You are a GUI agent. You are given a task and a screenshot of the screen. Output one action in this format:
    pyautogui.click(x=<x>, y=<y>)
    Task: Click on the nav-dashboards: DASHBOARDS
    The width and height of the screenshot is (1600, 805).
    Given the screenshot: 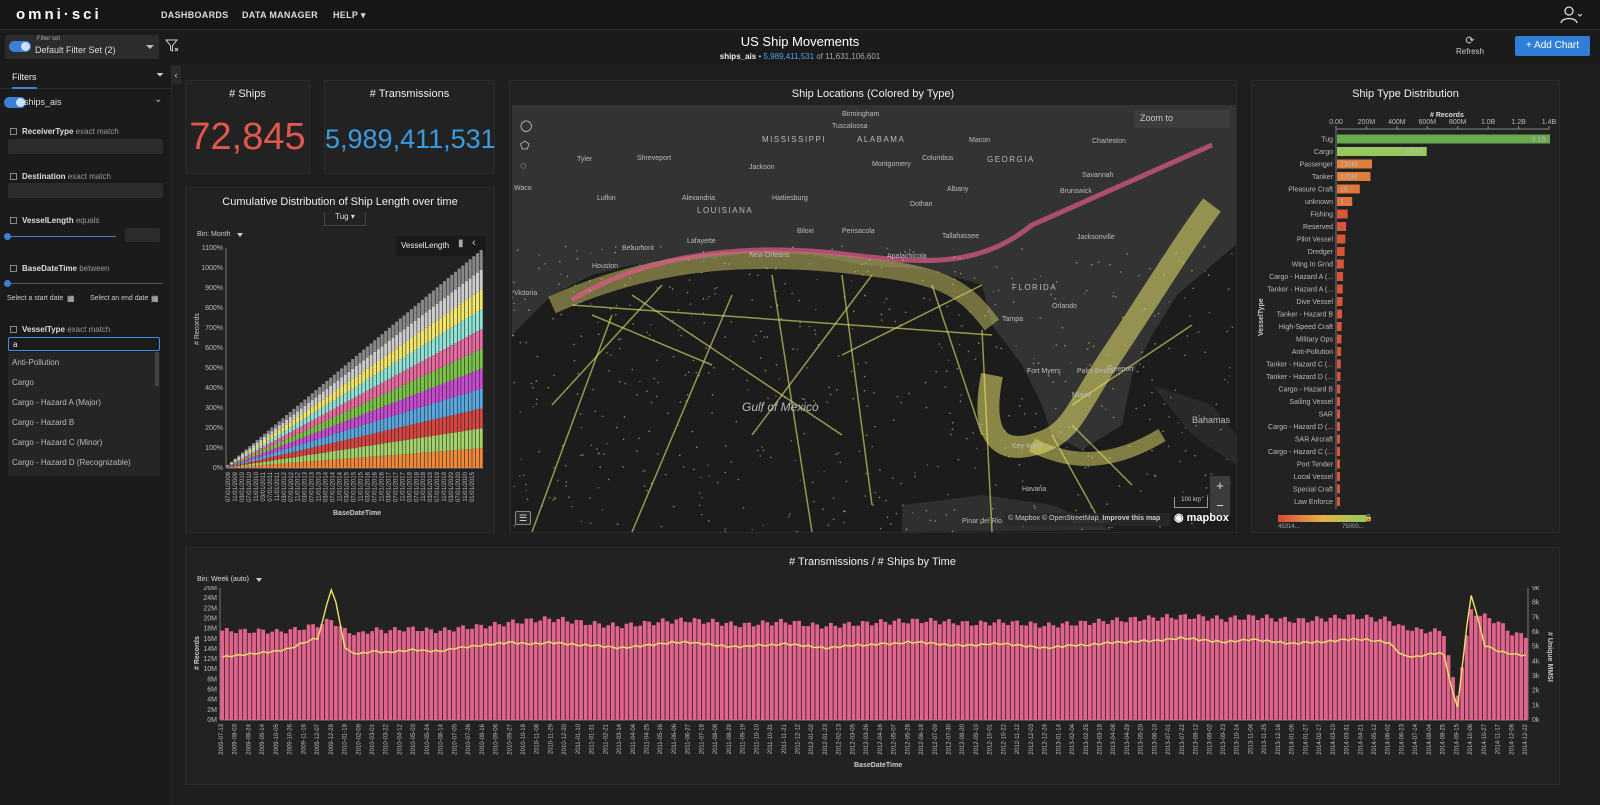 What is the action you would take?
    pyautogui.click(x=195, y=15)
    